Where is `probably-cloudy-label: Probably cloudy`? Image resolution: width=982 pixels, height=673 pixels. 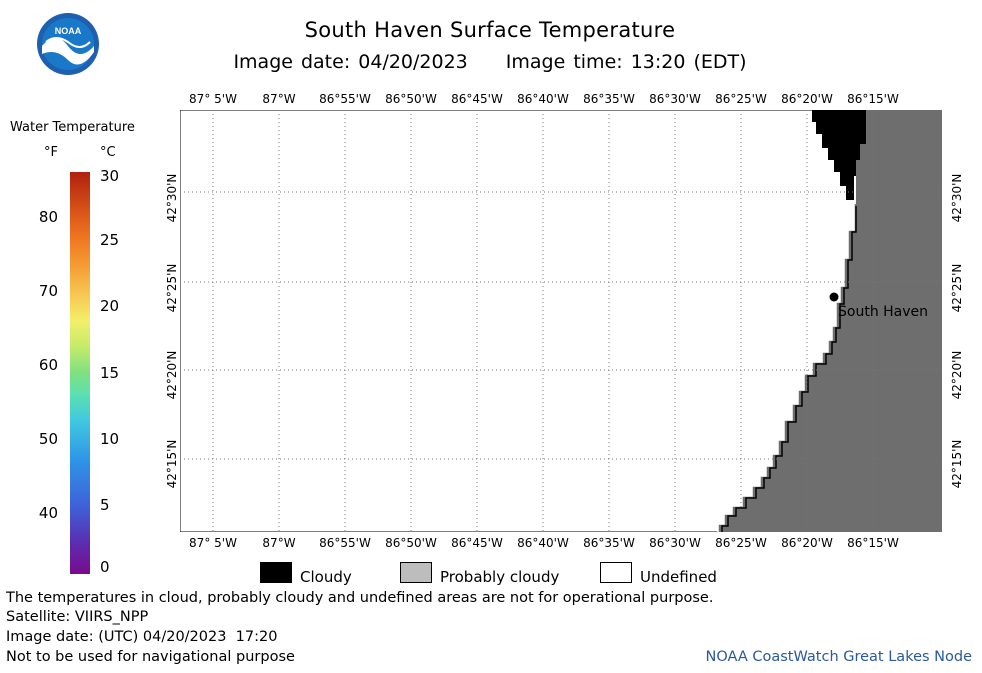 probably-cloudy-label: Probably cloudy is located at coordinates (500, 577).